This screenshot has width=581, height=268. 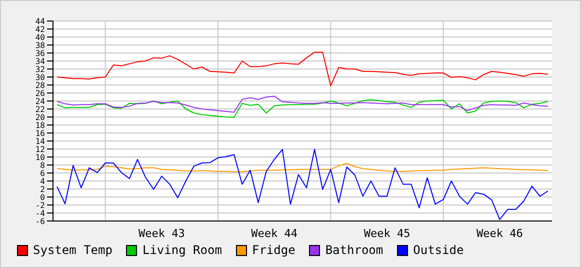 I want to click on y-tick-label: 12, so click(x=40, y=149).